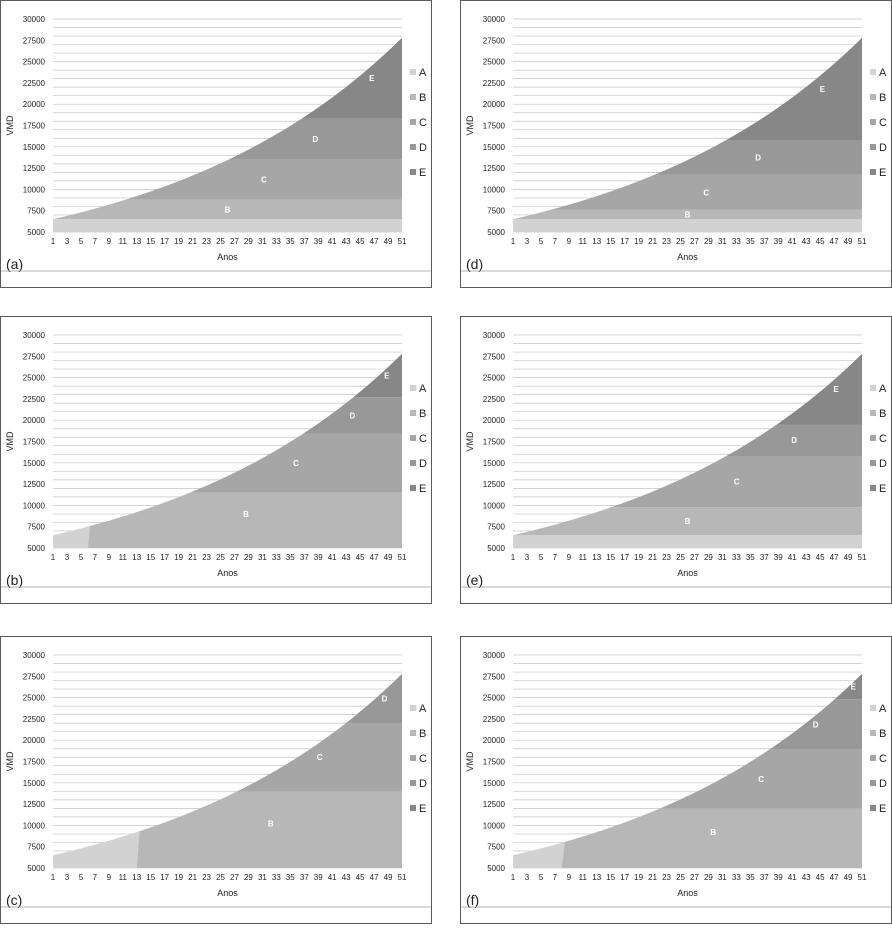 This screenshot has height=929, width=892. What do you see at coordinates (304, 241) in the screenshot?
I see `x-tick-label: 37` at bounding box center [304, 241].